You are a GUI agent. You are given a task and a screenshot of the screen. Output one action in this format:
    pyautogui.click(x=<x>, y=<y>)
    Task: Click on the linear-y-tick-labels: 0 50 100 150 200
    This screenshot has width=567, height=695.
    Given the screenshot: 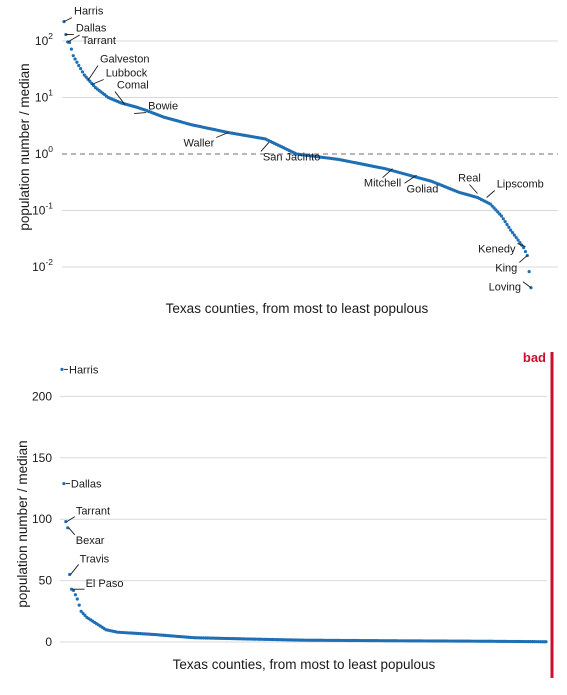 What is the action you would take?
    pyautogui.click(x=42, y=519)
    